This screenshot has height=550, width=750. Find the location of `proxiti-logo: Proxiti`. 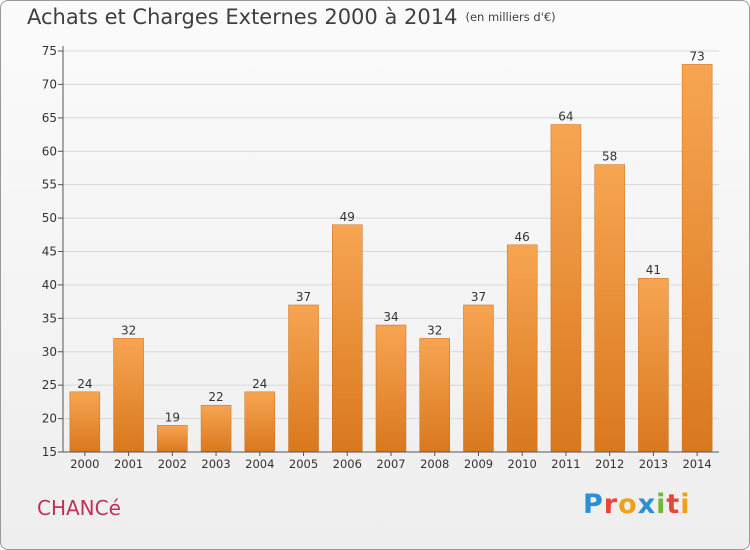

proxiti-logo: Proxiti is located at coordinates (637, 504).